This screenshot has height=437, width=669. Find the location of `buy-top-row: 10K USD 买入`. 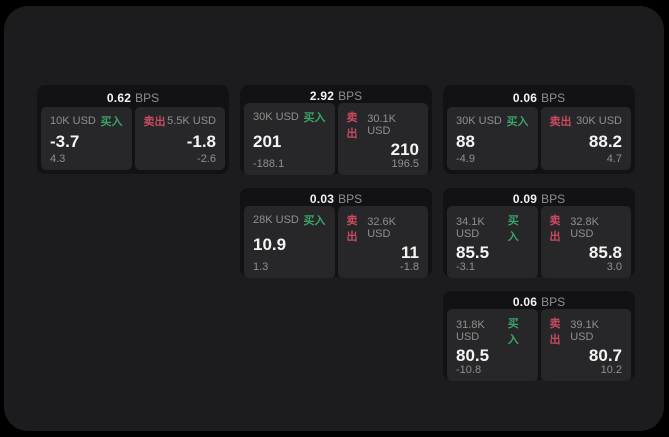

buy-top-row: 10K USD 买入 is located at coordinates (86, 121).